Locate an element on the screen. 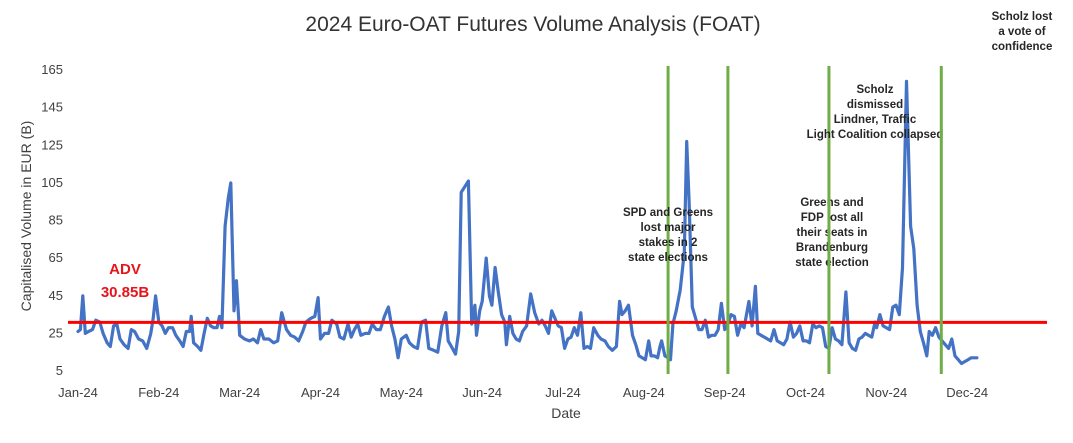 The height and width of the screenshot is (443, 1073). y-axis-ticks: 5 25 45 65 85 105 125 145 165 is located at coordinates (52, 220).